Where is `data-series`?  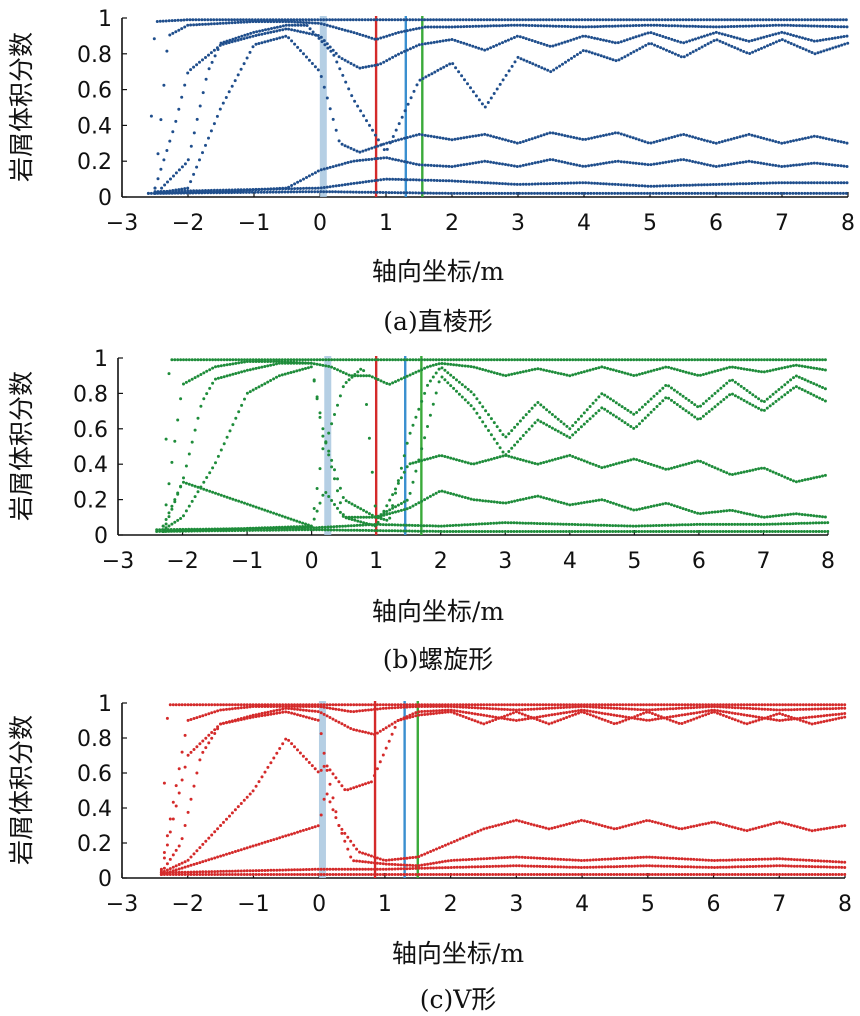
data-series is located at coordinates (501, 185).